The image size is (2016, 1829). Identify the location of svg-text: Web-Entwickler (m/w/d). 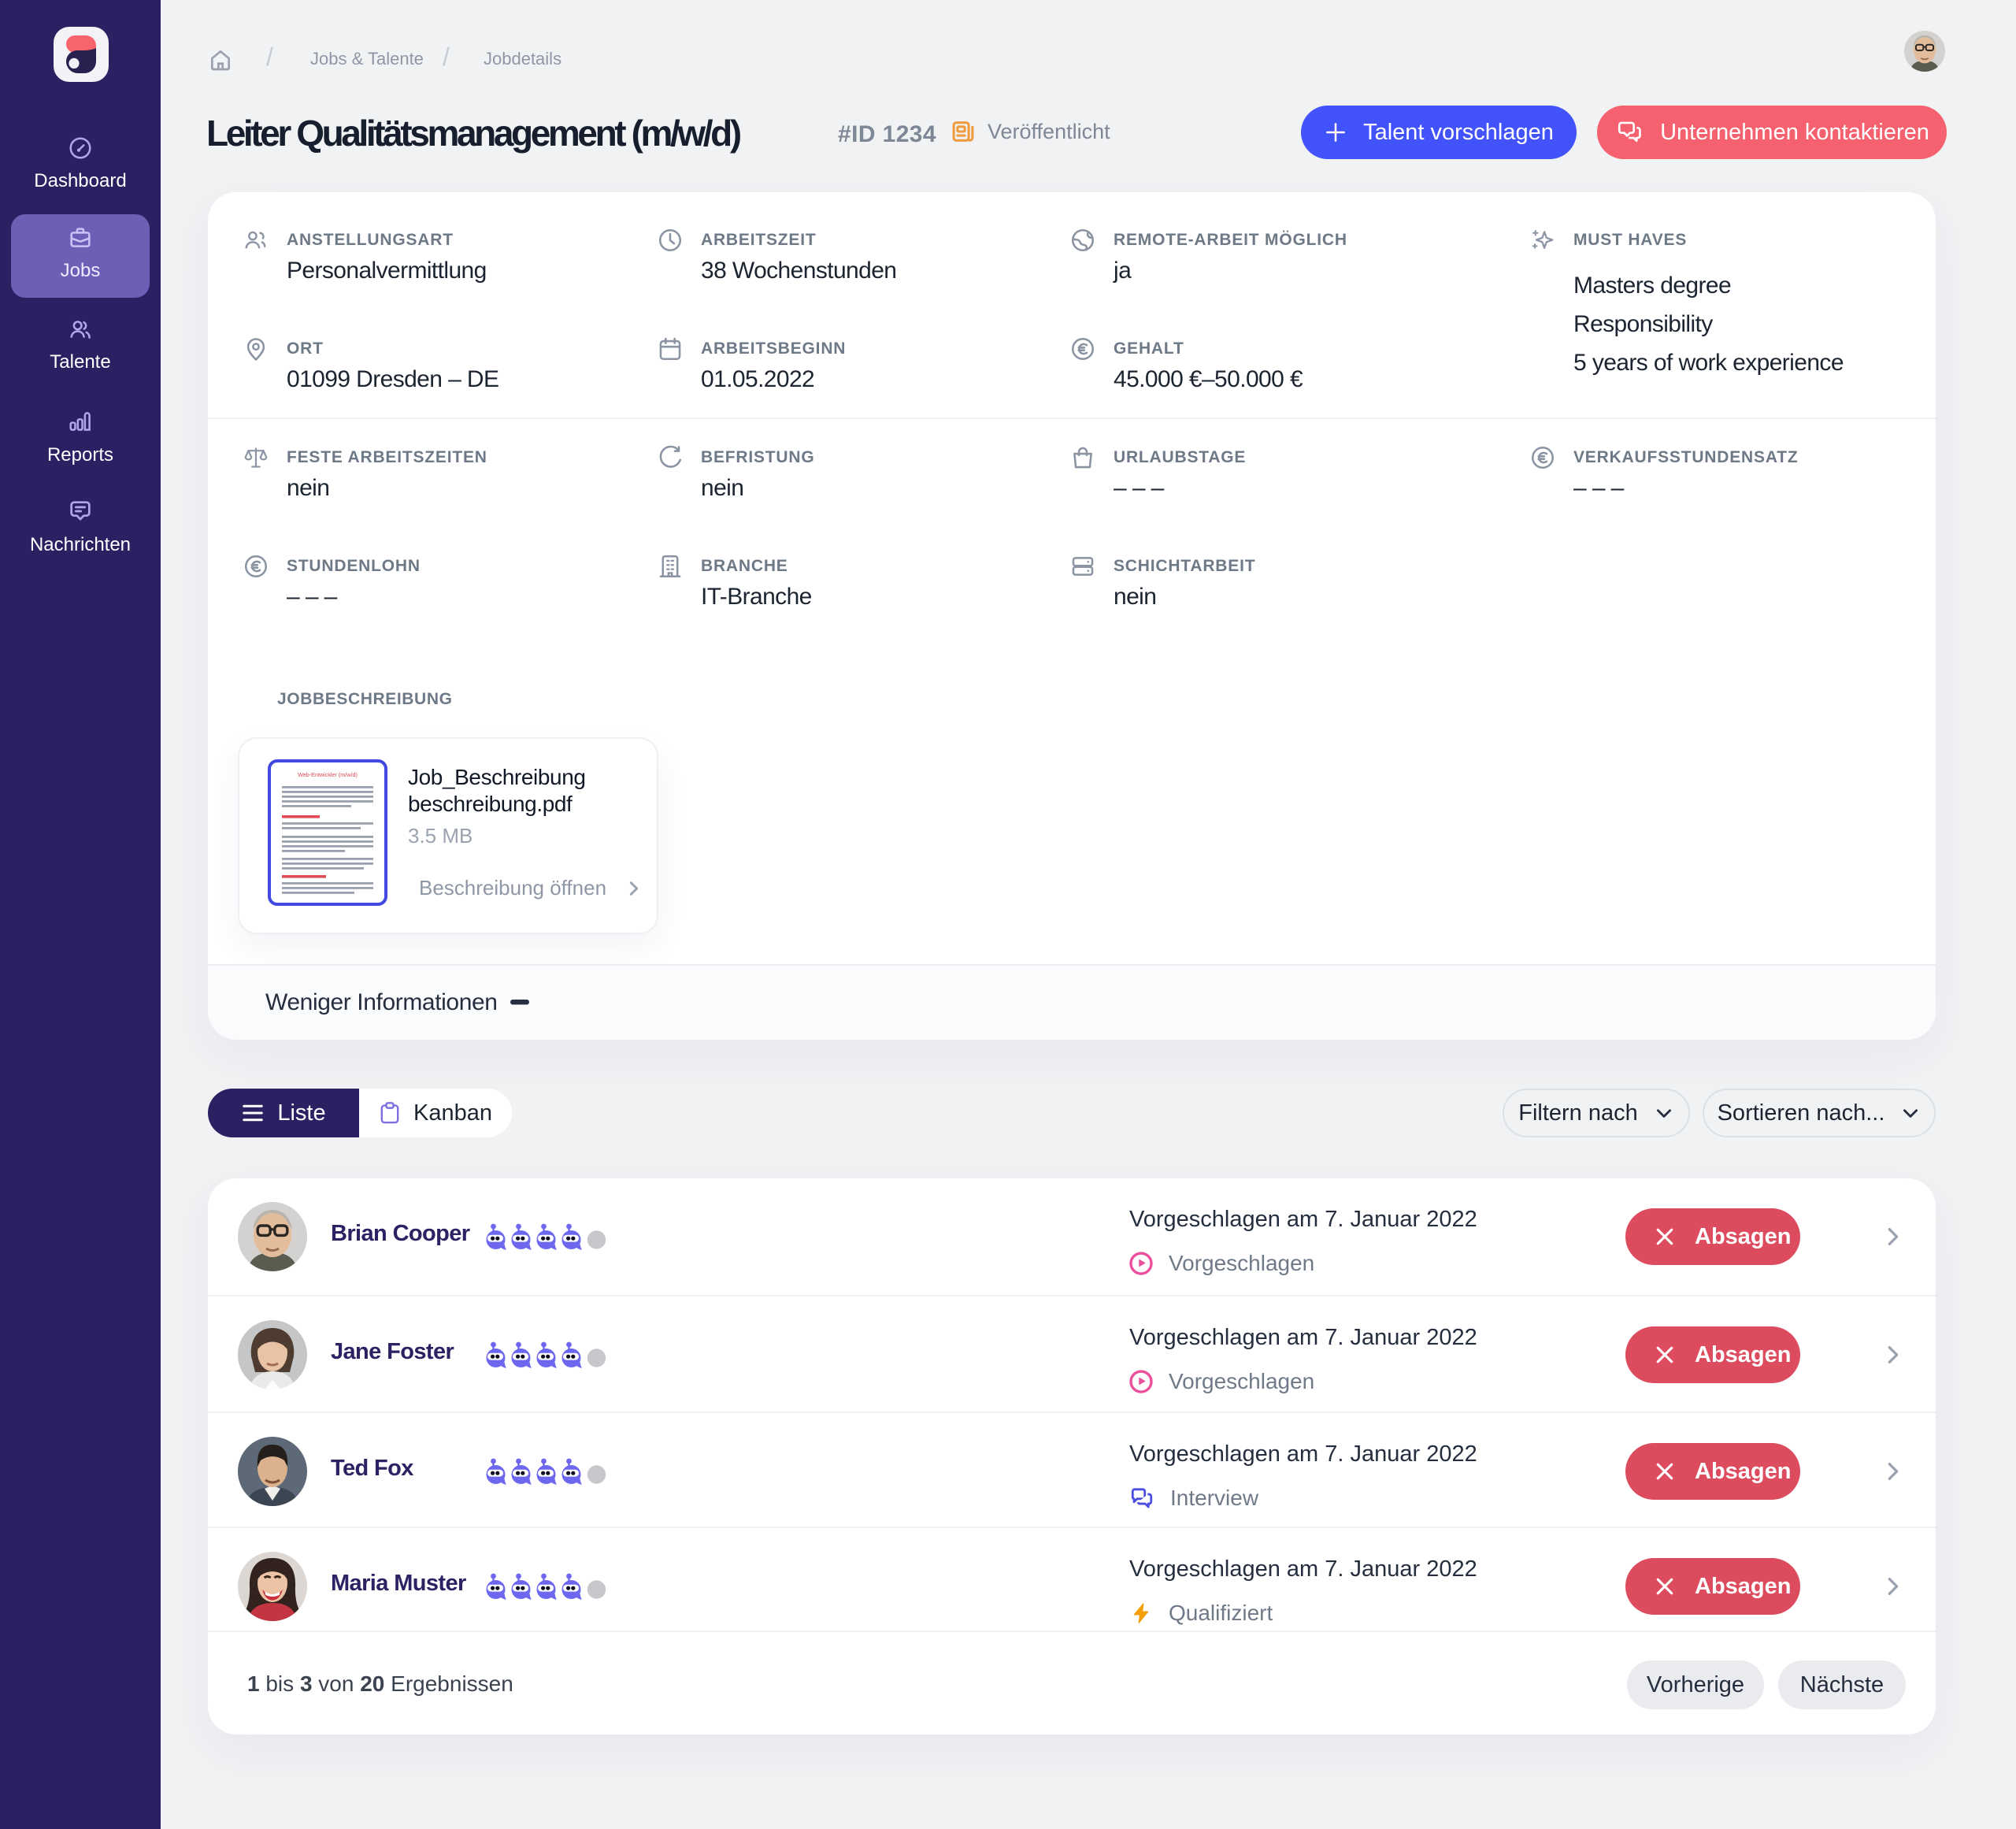
(328, 774).